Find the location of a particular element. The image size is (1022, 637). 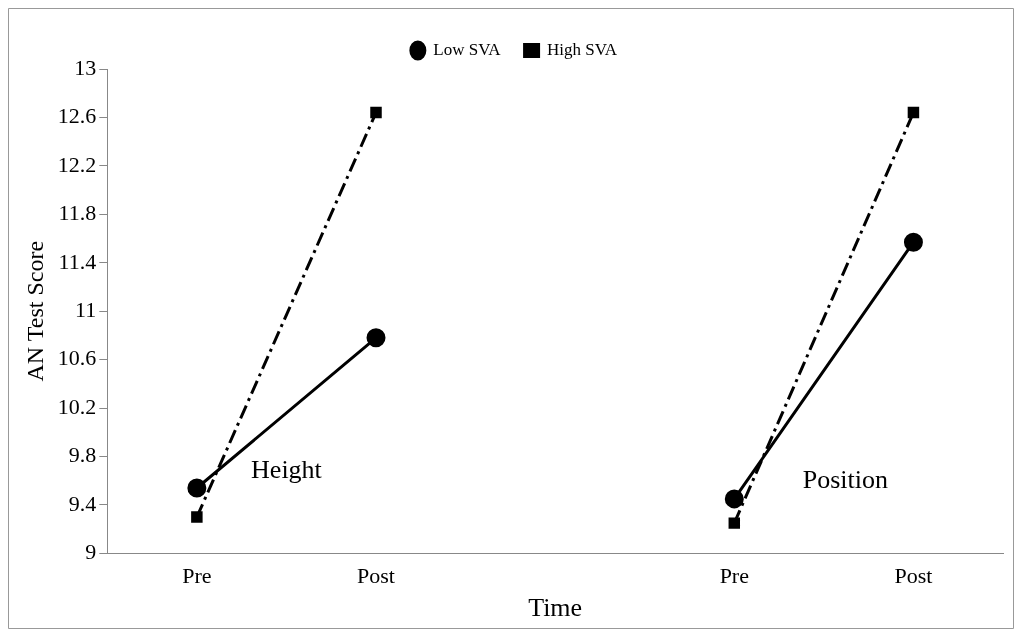

y-tick-label: 11 is located at coordinates (86, 309).